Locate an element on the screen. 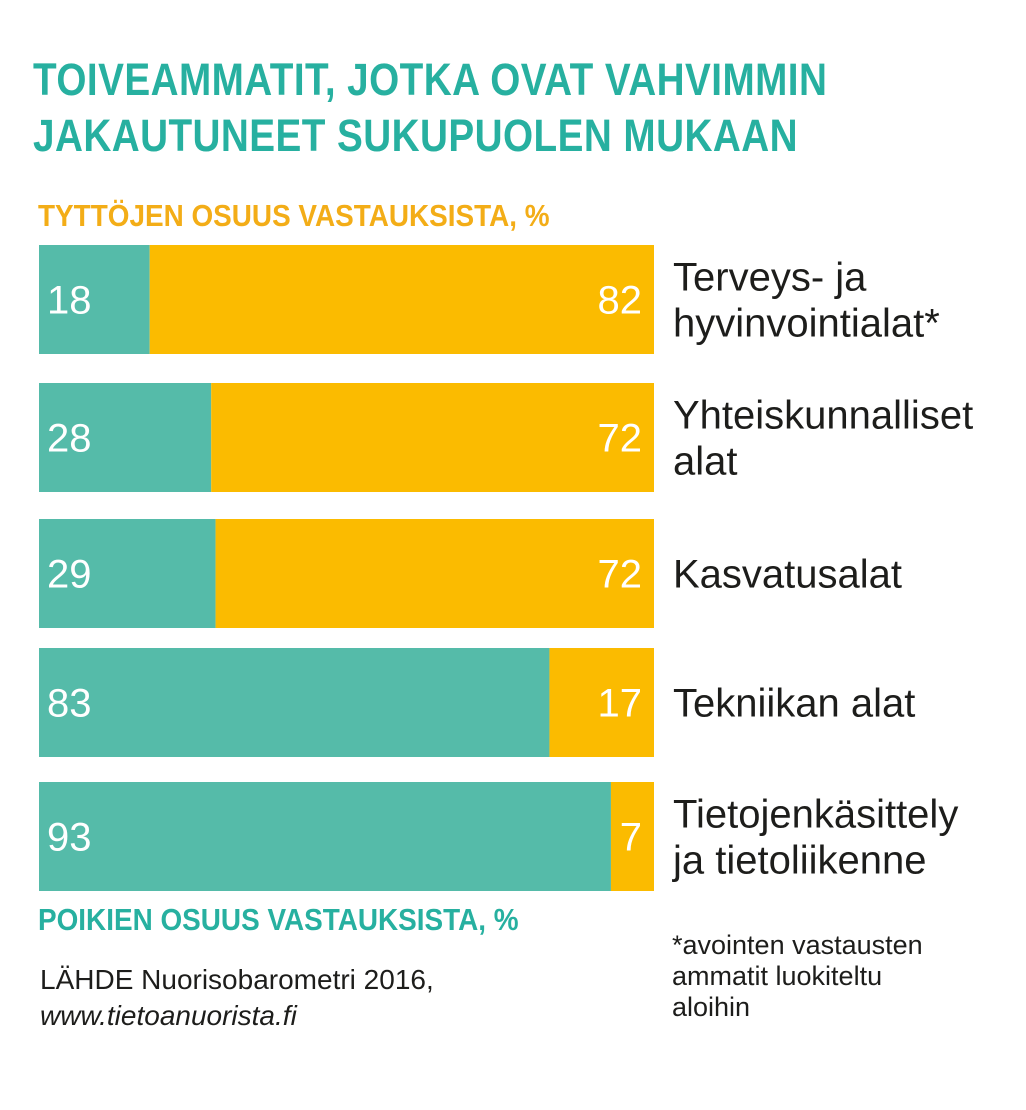 The height and width of the screenshot is (1110, 1026). boys-share-label: POIKIEN OSUUS VASTAUKSISTA, % is located at coordinates (278, 919).